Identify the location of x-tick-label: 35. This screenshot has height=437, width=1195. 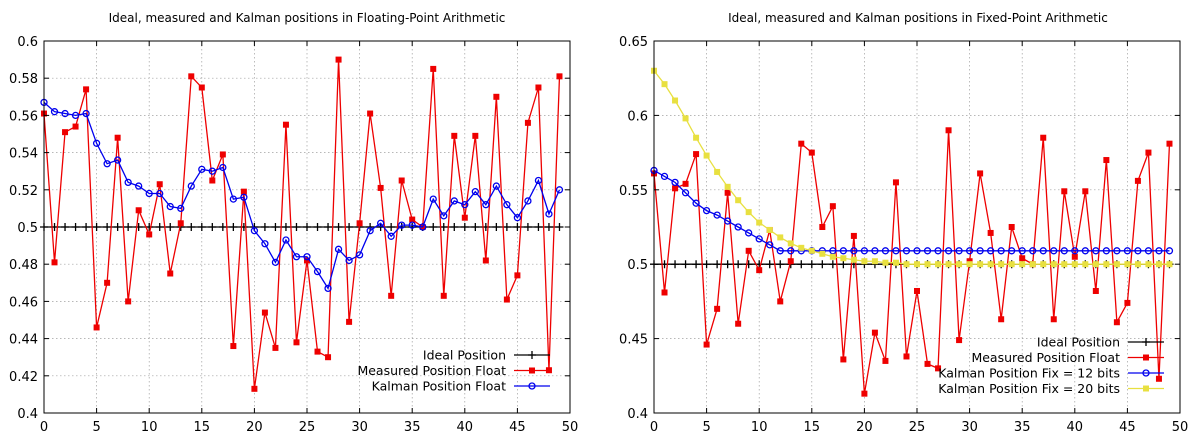
(1022, 427).